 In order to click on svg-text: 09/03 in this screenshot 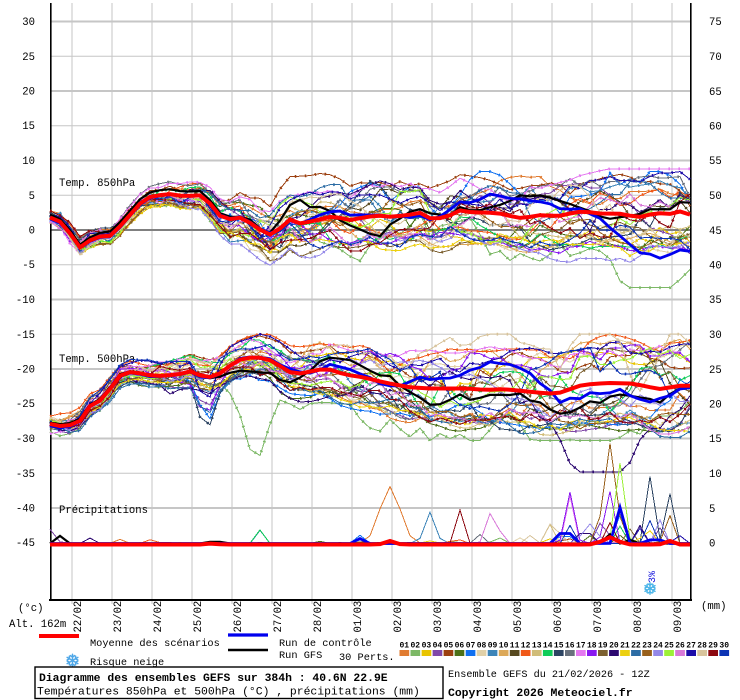, I will do `click(679, 617)`.